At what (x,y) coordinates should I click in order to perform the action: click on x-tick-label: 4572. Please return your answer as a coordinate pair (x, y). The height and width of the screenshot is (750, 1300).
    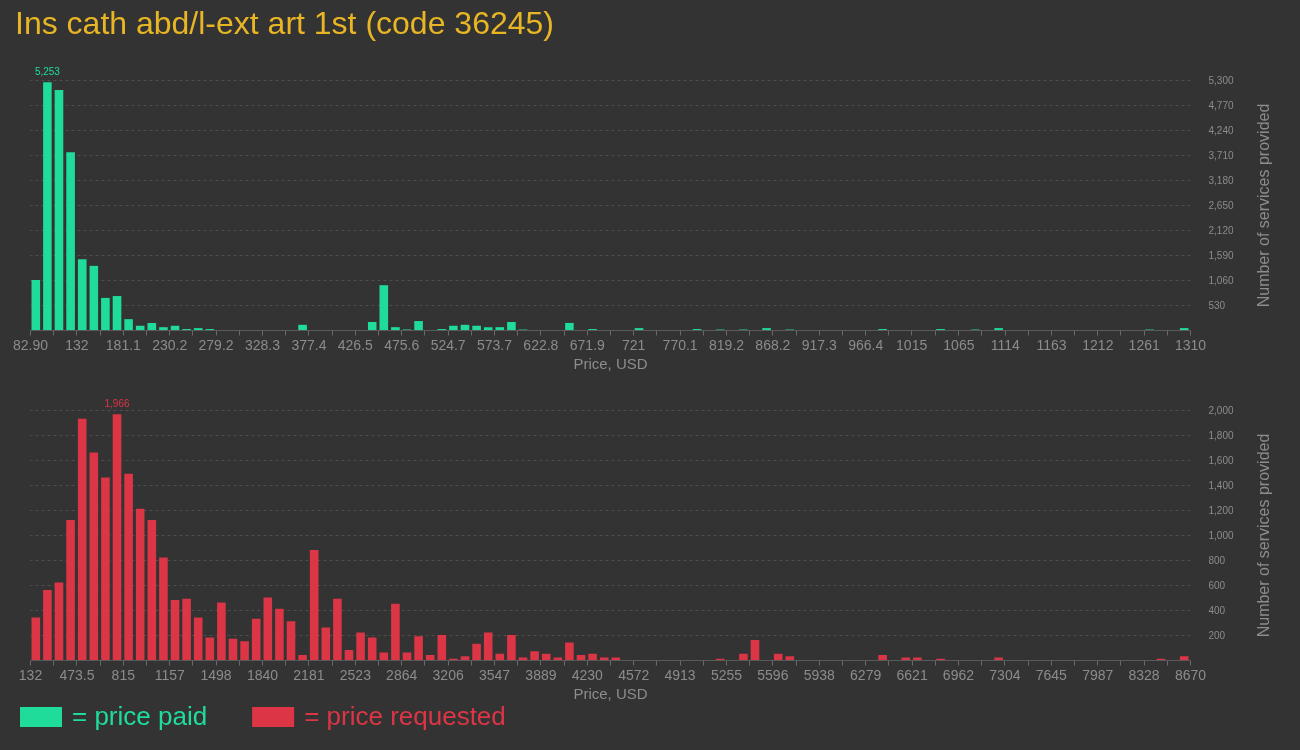
    Looking at the image, I should click on (634, 674).